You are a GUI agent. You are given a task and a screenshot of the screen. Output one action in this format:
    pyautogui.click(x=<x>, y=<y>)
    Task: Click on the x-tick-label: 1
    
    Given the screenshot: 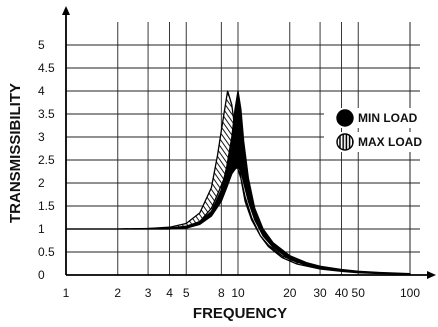 What is the action you would take?
    pyautogui.click(x=66, y=293)
    